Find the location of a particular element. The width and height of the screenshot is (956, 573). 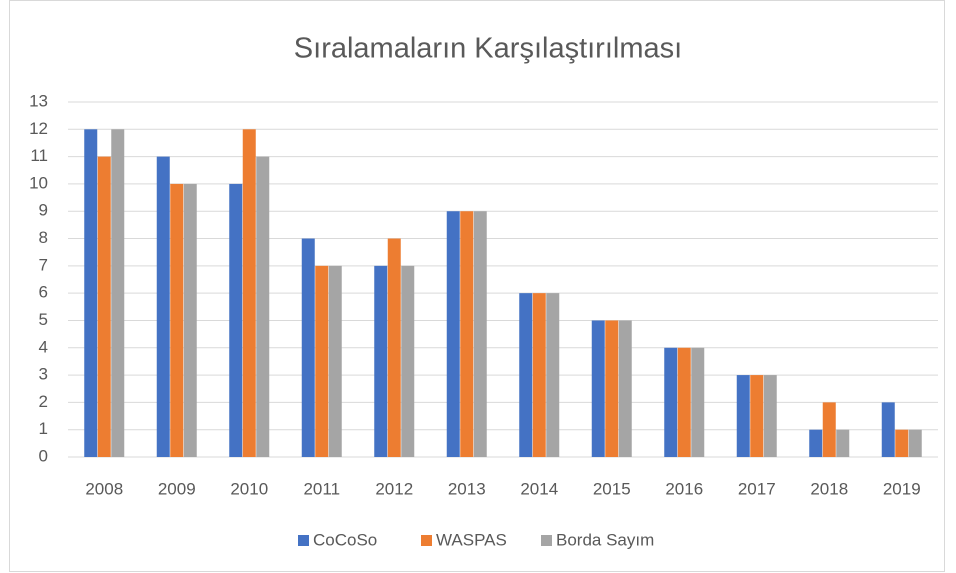

y-tick-label: 8 is located at coordinates (43, 237).